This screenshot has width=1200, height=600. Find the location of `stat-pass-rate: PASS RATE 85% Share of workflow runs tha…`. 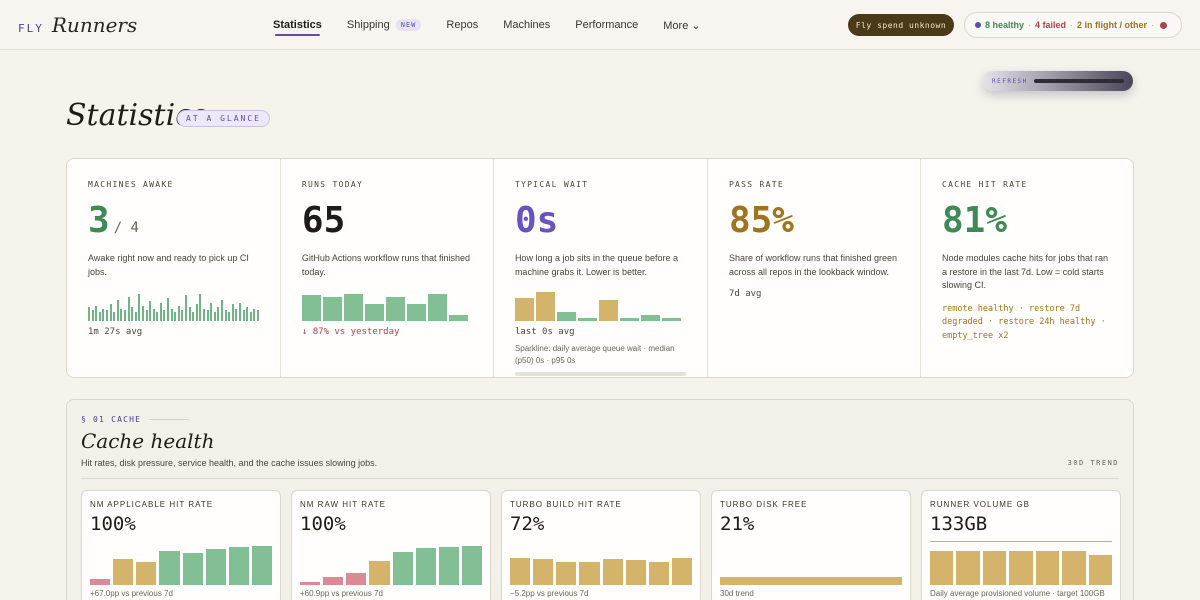

stat-pass-rate: PASS RATE 85% Share of workflow runs tha… is located at coordinates (814, 268).